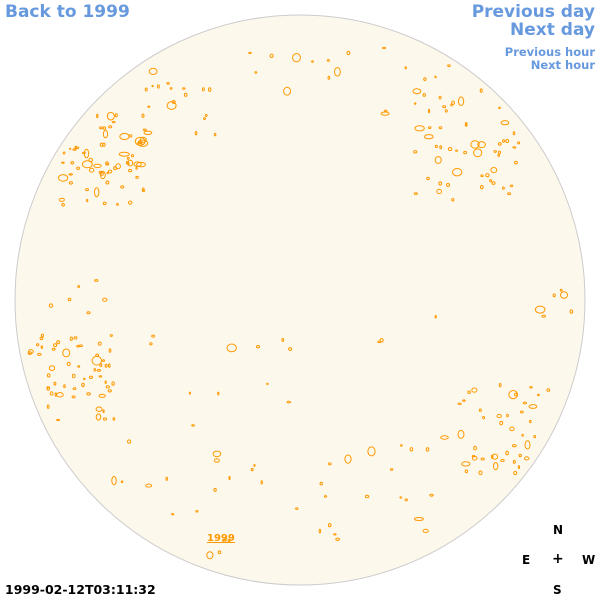 Image resolution: width=600 pixels, height=600 pixels. I want to click on compass-center: +, so click(558, 559).